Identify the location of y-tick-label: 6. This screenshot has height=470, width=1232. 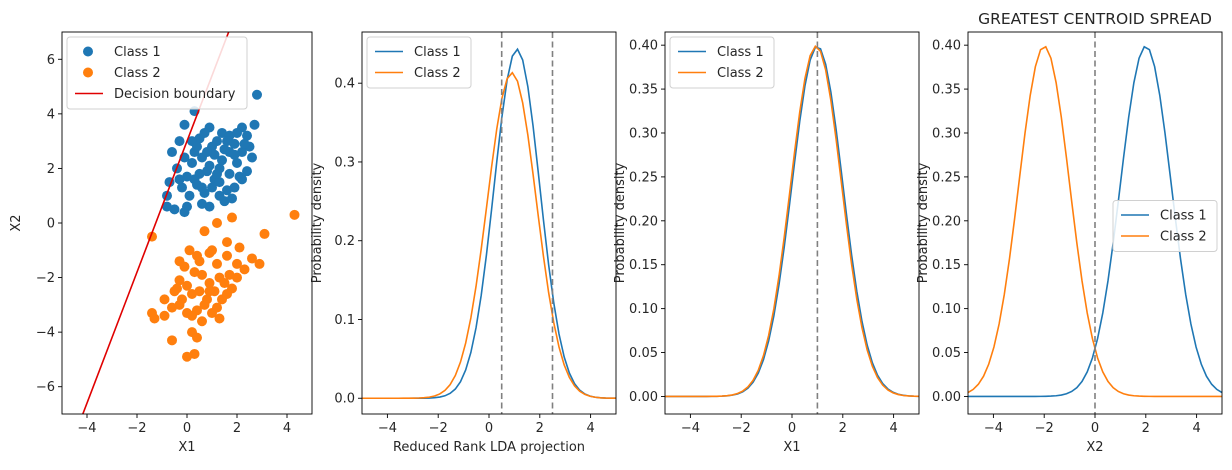
(51, 60).